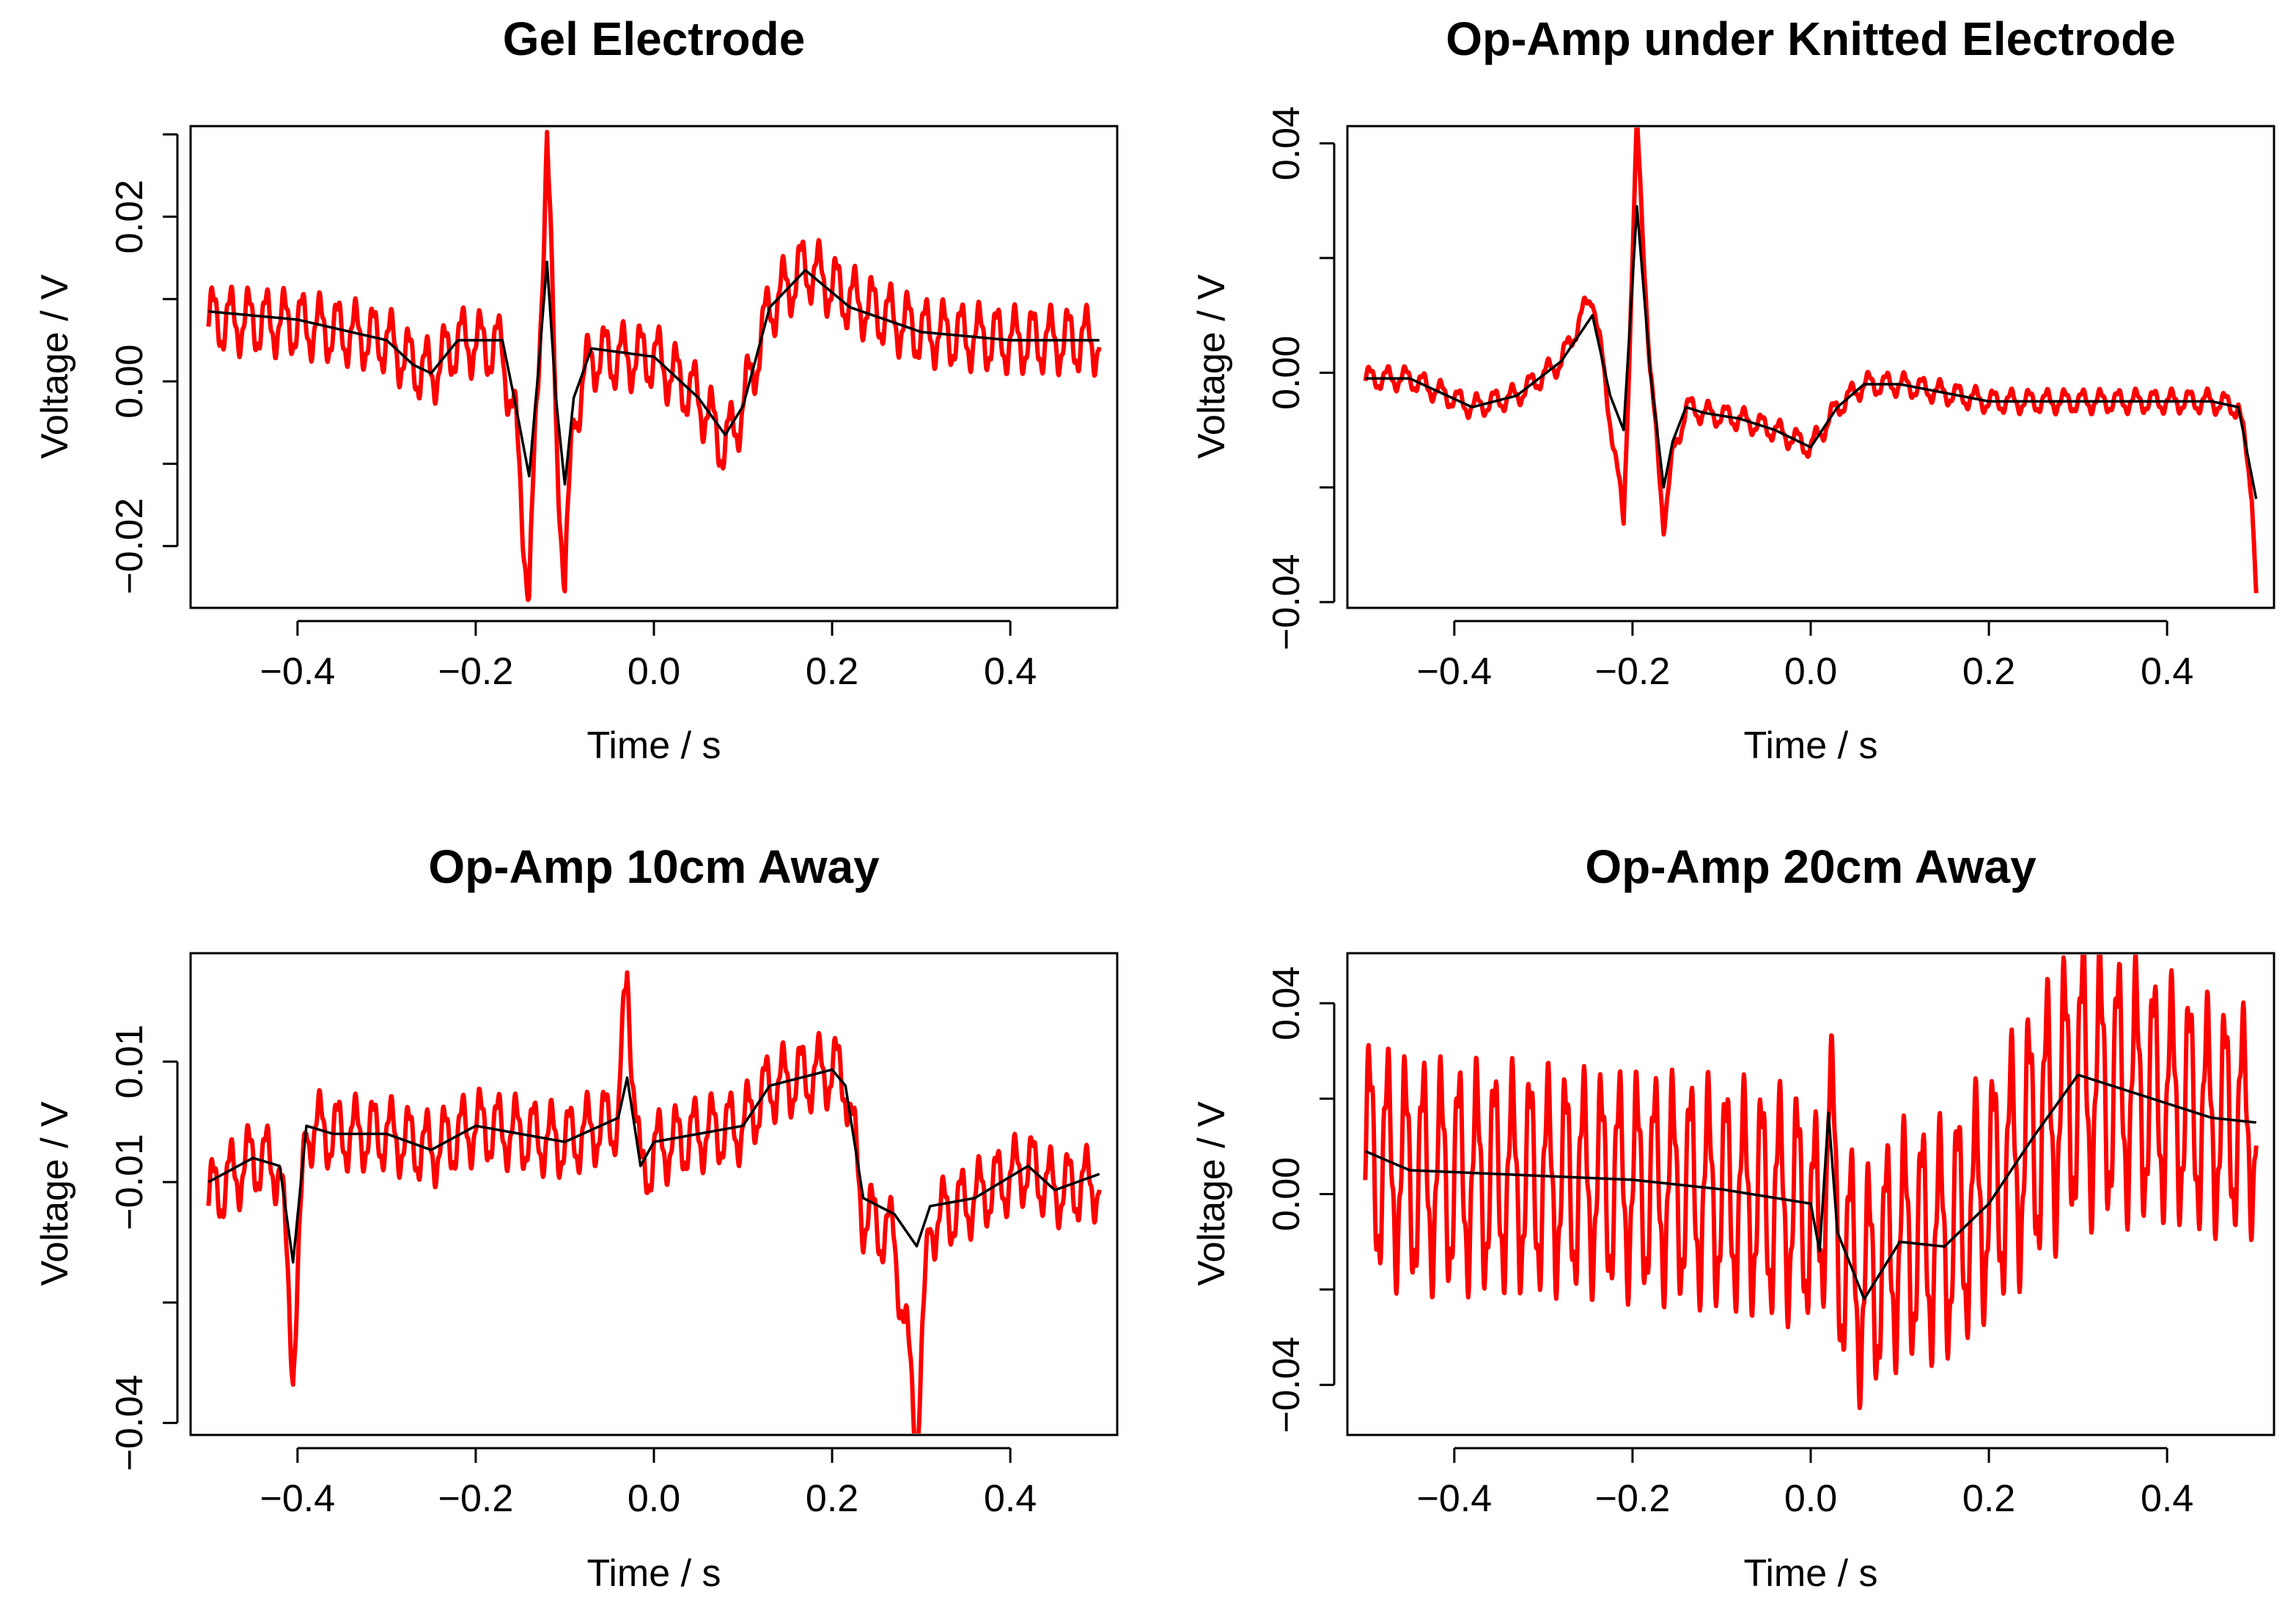  Describe the element at coordinates (654, 38) in the screenshot. I see `panel-title: Gel Electrode` at that location.